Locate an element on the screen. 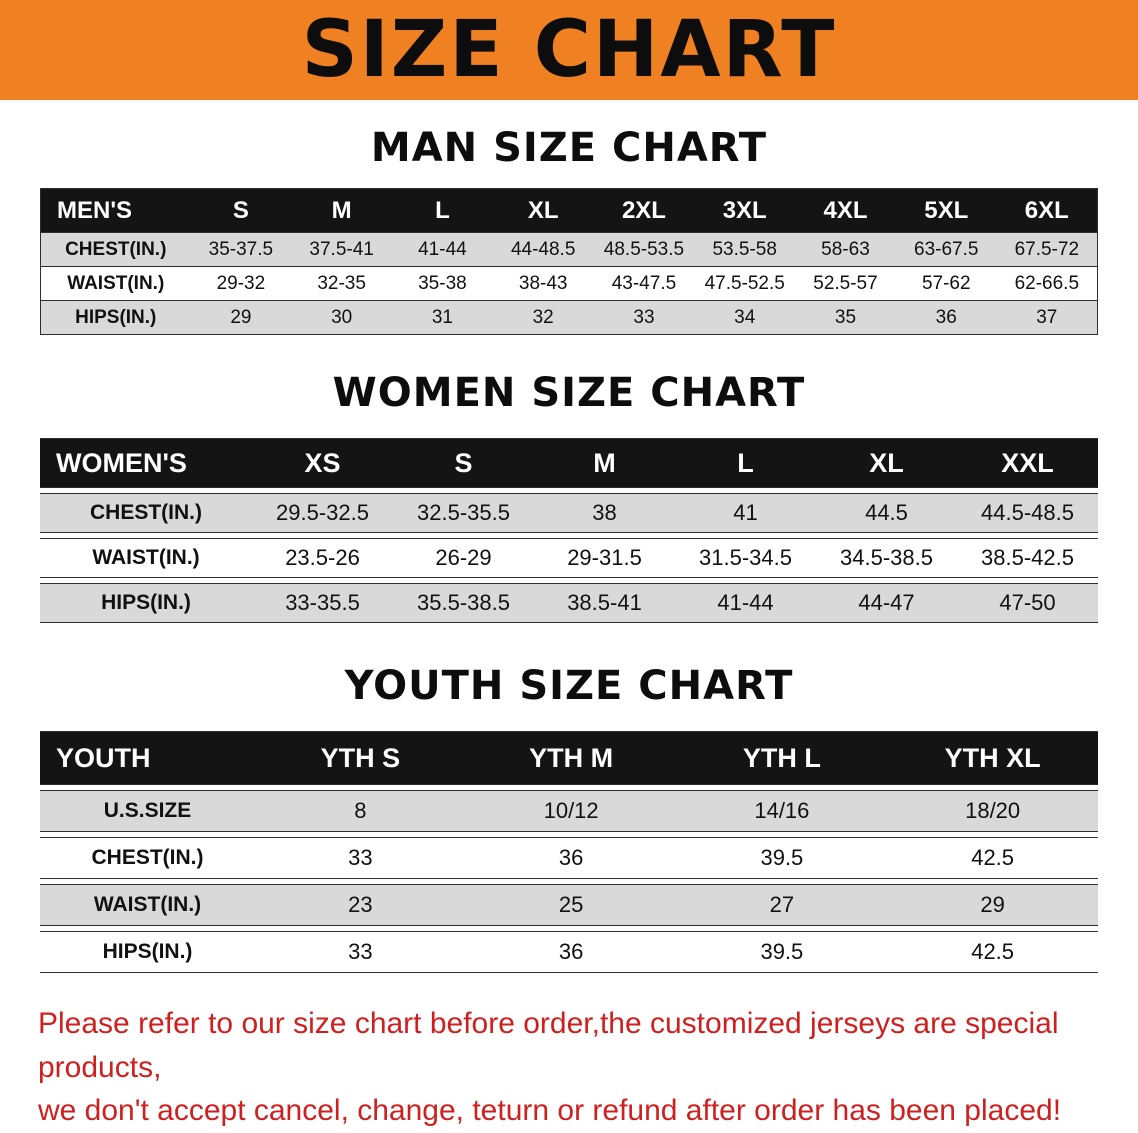  size-value-cell: 67.5-72 is located at coordinates (1047, 249).